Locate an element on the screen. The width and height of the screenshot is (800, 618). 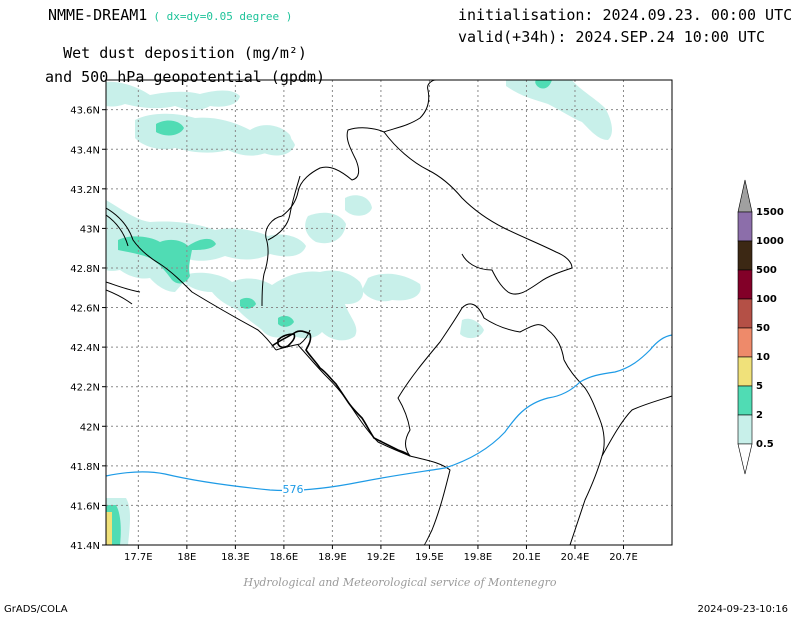
model-title: NMME-DREAM1 ( dx=dy=0.05 degree ) is located at coordinates (170, 15).